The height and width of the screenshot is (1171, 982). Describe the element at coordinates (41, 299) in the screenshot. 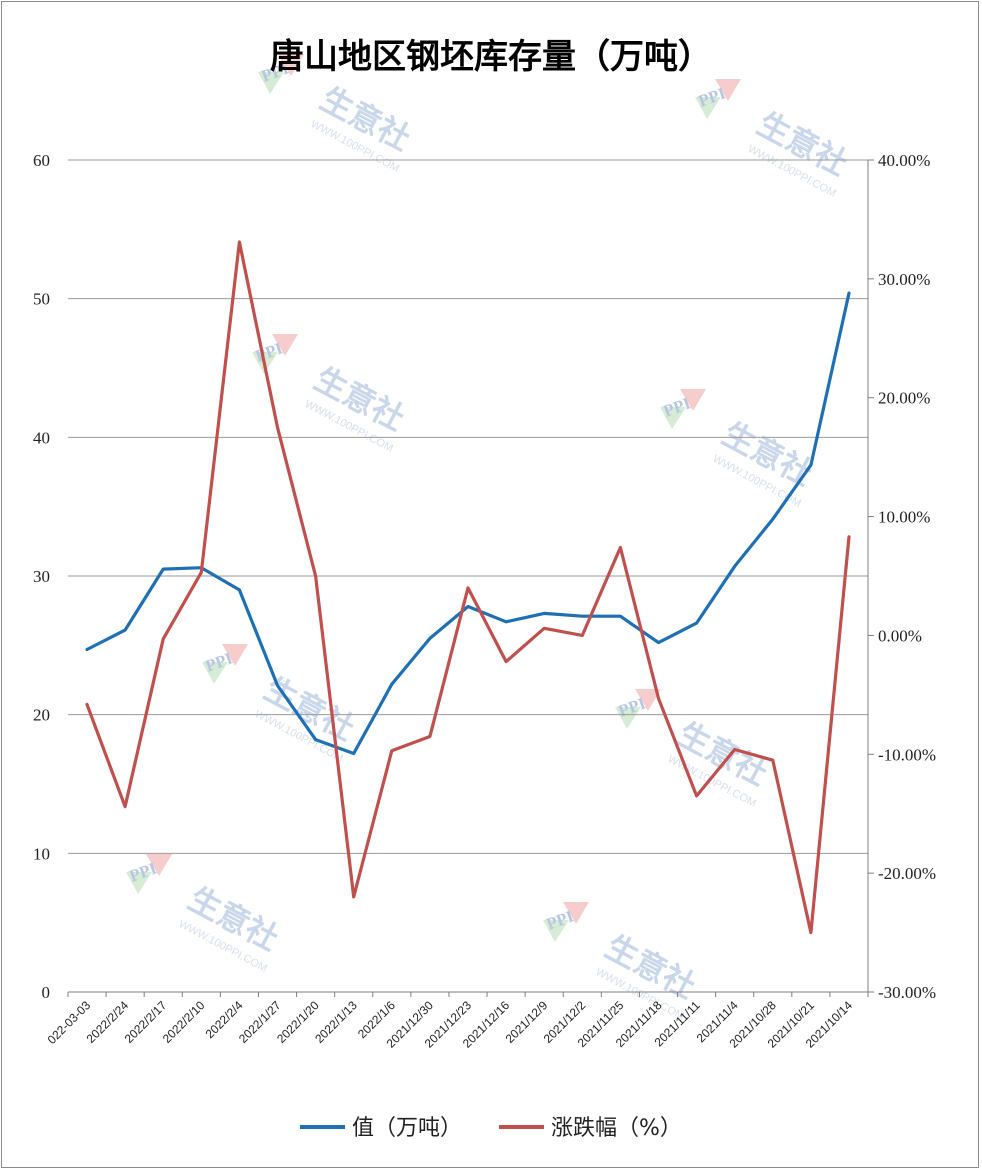

I see `y-left-tick-label: 50` at that location.